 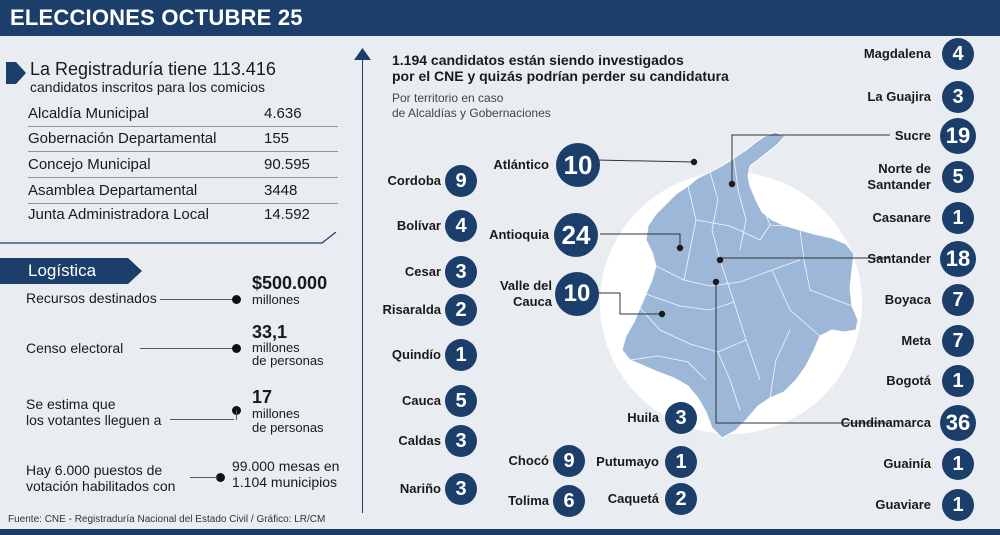 What do you see at coordinates (75, 348) in the screenshot?
I see `logistica-label: Censo electoral` at bounding box center [75, 348].